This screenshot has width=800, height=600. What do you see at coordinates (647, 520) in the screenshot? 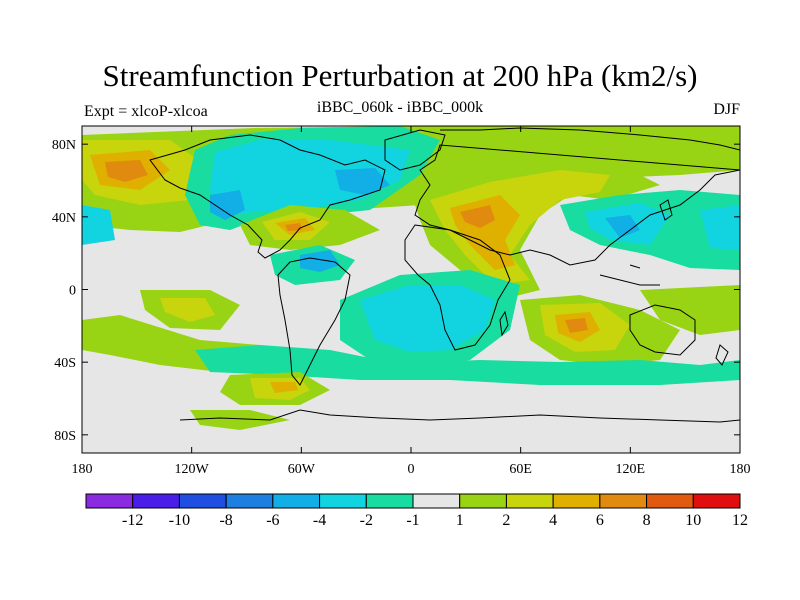
I see `colorbar-label: 8` at bounding box center [647, 520].